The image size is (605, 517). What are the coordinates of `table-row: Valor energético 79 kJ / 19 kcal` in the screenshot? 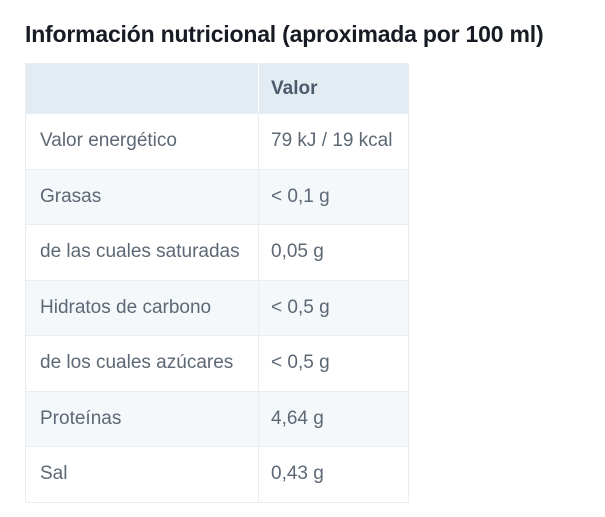 It's located at (217, 141).